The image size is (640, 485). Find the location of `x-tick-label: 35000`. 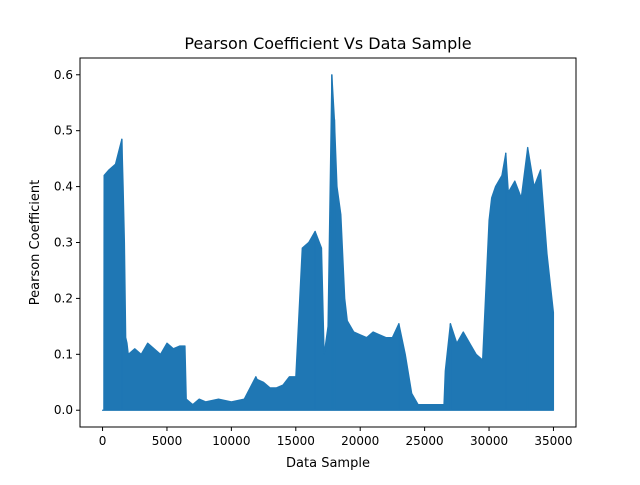

x-tick-label: 35000 is located at coordinates (553, 441).